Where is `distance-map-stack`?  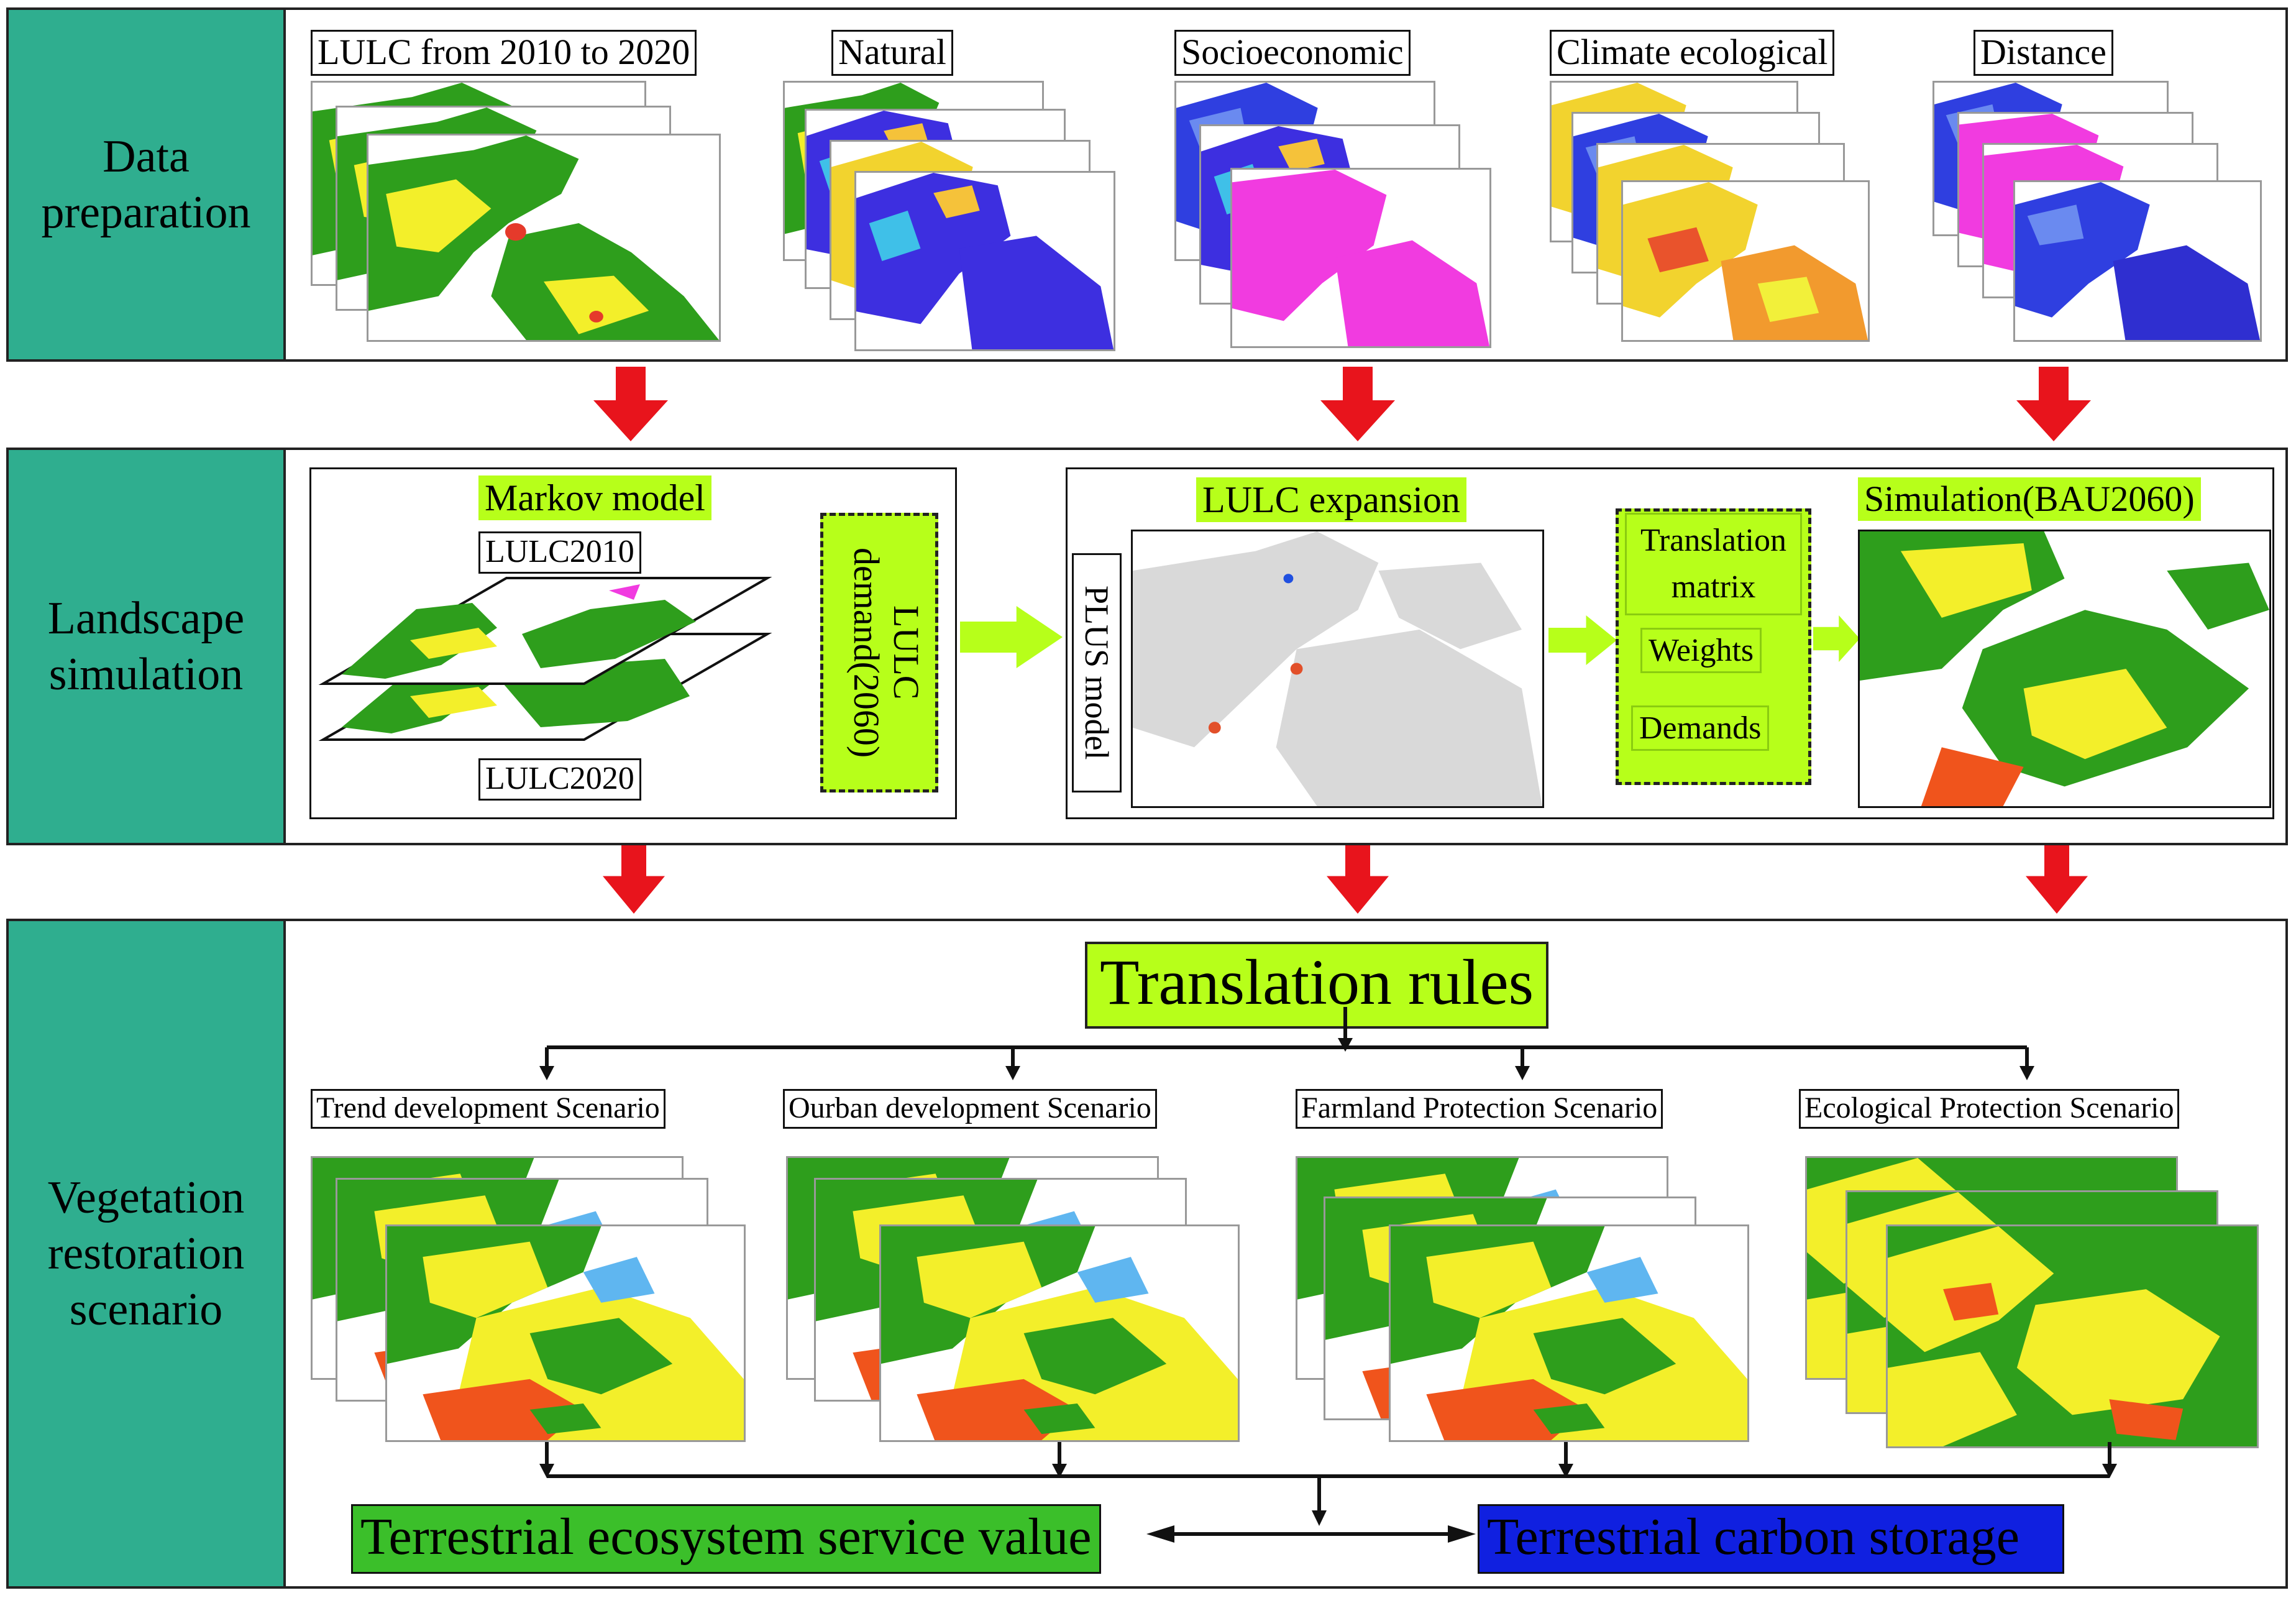 distance-map-stack is located at coordinates (2100, 211).